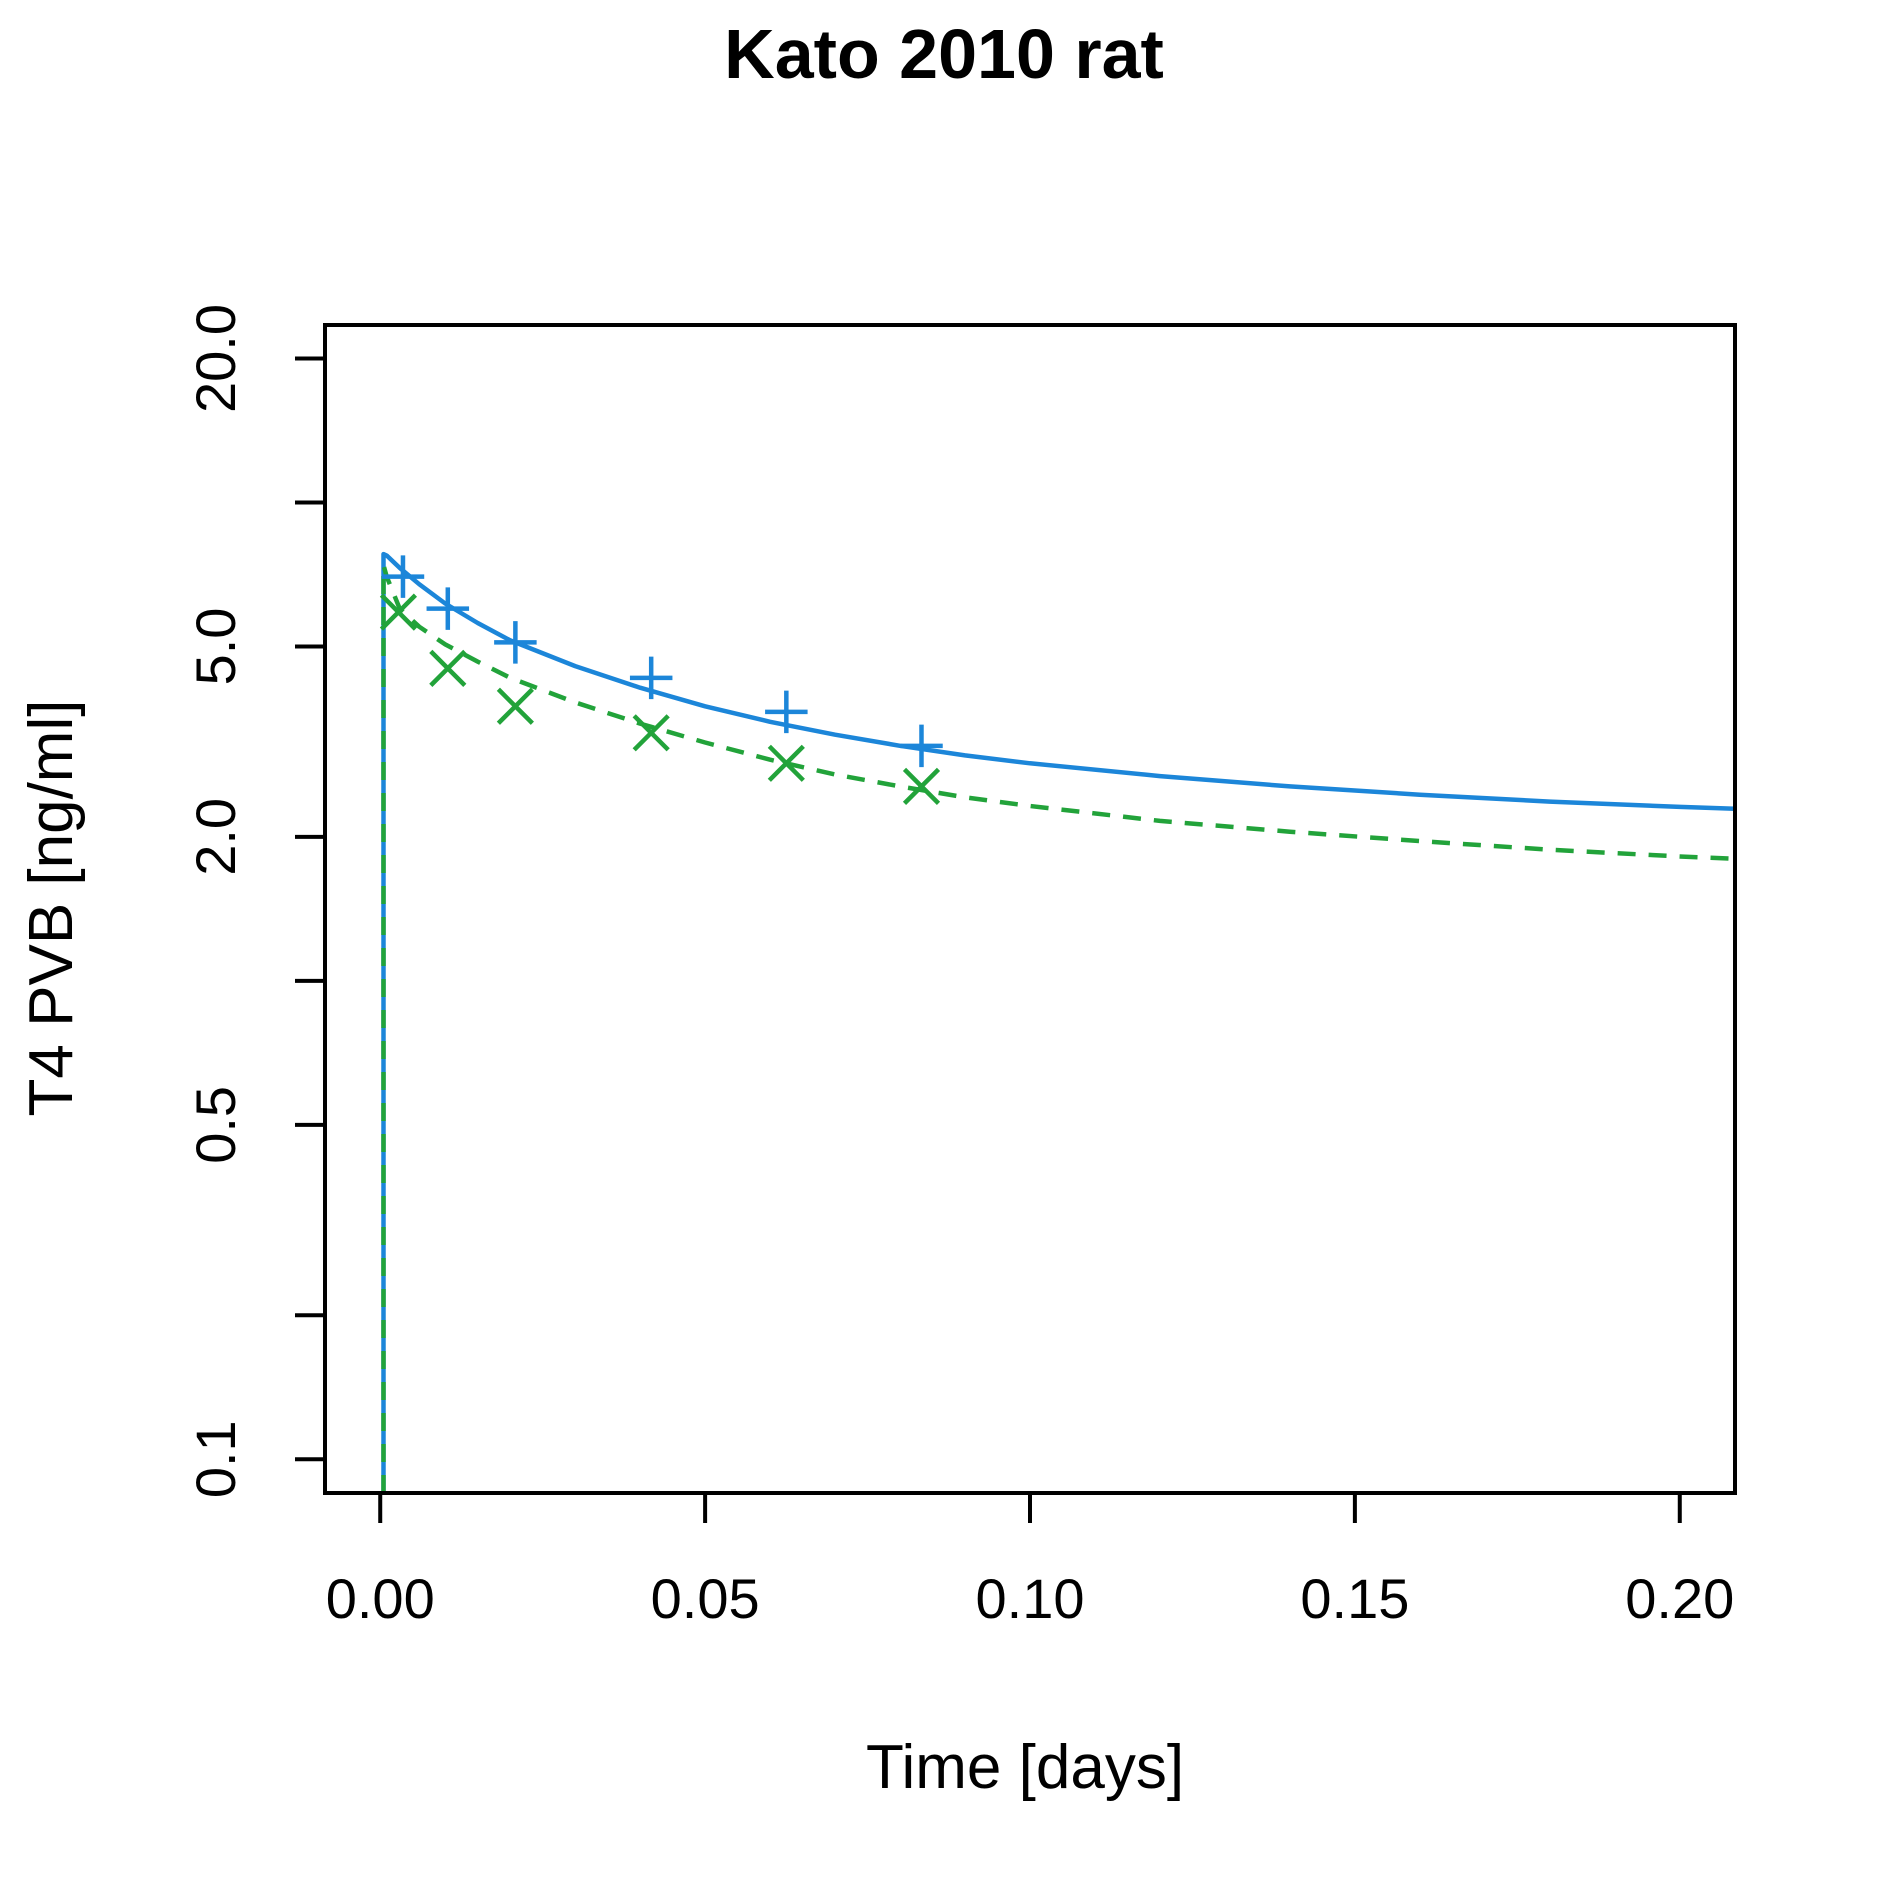 The width and height of the screenshot is (1889, 1889). I want to click on y-tick-label: 2.0, so click(215, 837).